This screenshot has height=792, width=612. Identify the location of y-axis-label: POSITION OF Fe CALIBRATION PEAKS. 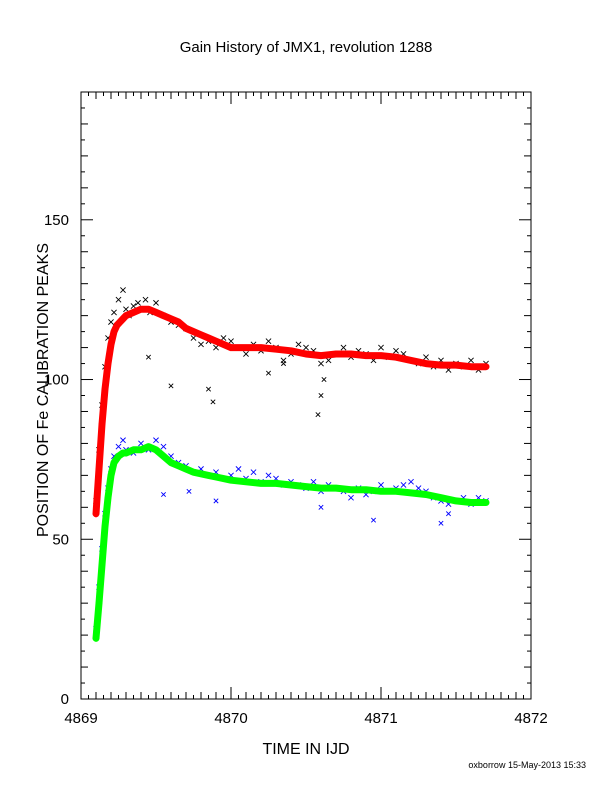
(43, 390).